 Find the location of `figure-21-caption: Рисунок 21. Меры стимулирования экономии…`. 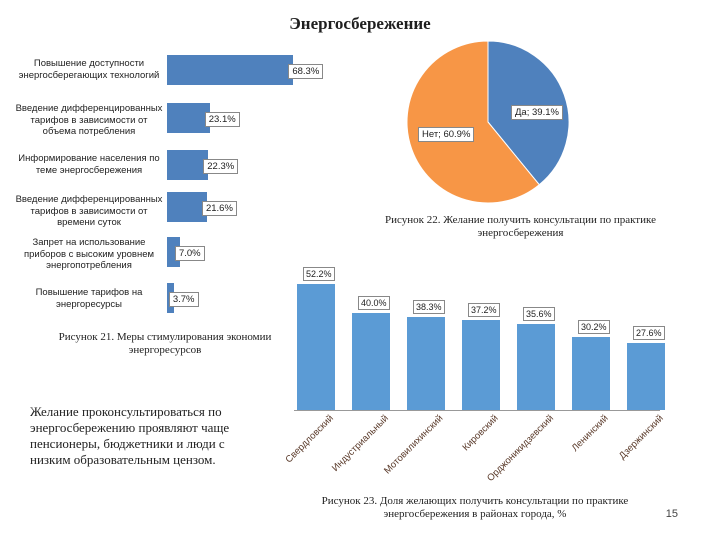

figure-21-caption: Рисунок 21. Меры стимулирования экономии… is located at coordinates (165, 343).